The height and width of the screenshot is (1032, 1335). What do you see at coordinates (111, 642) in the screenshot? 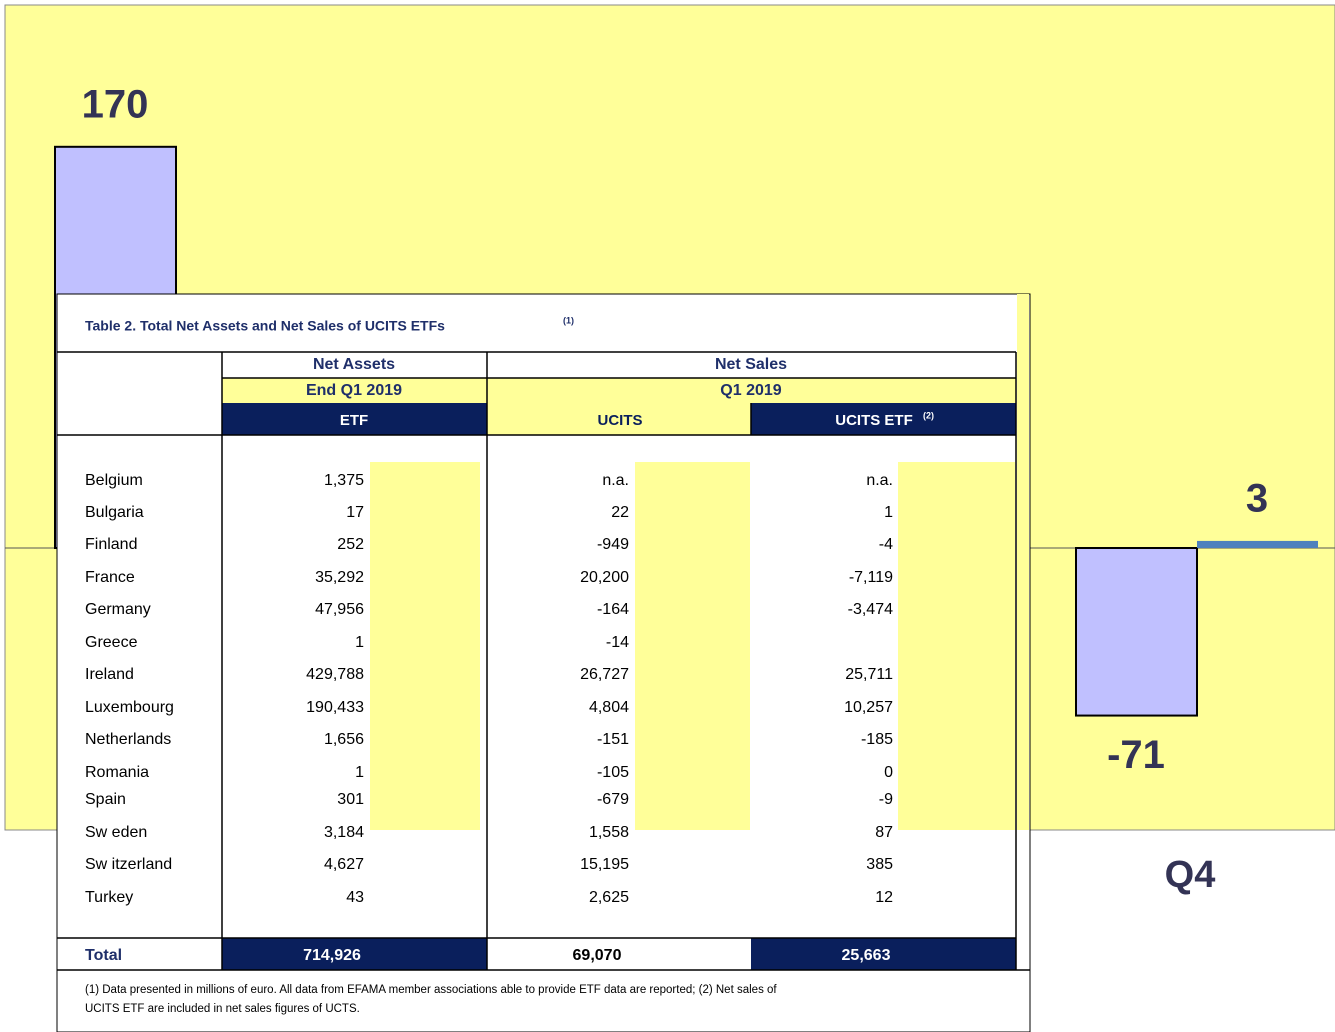
I see `row-label: Greece` at bounding box center [111, 642].